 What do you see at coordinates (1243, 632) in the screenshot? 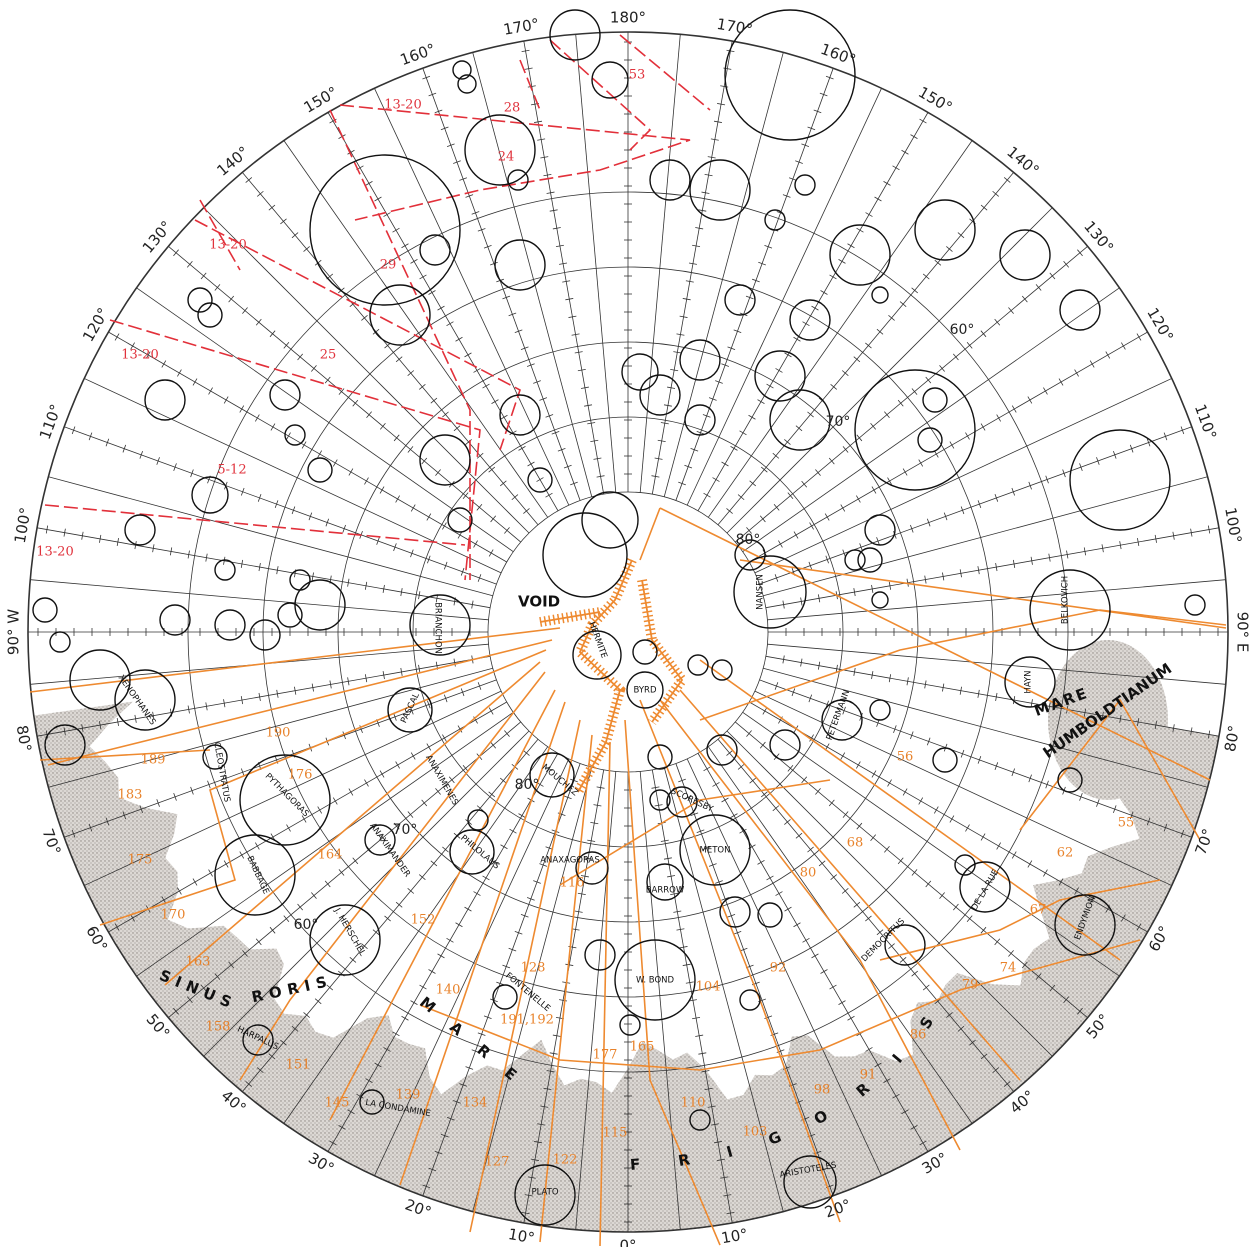
I see `longitude-label: 90° E` at bounding box center [1243, 632].